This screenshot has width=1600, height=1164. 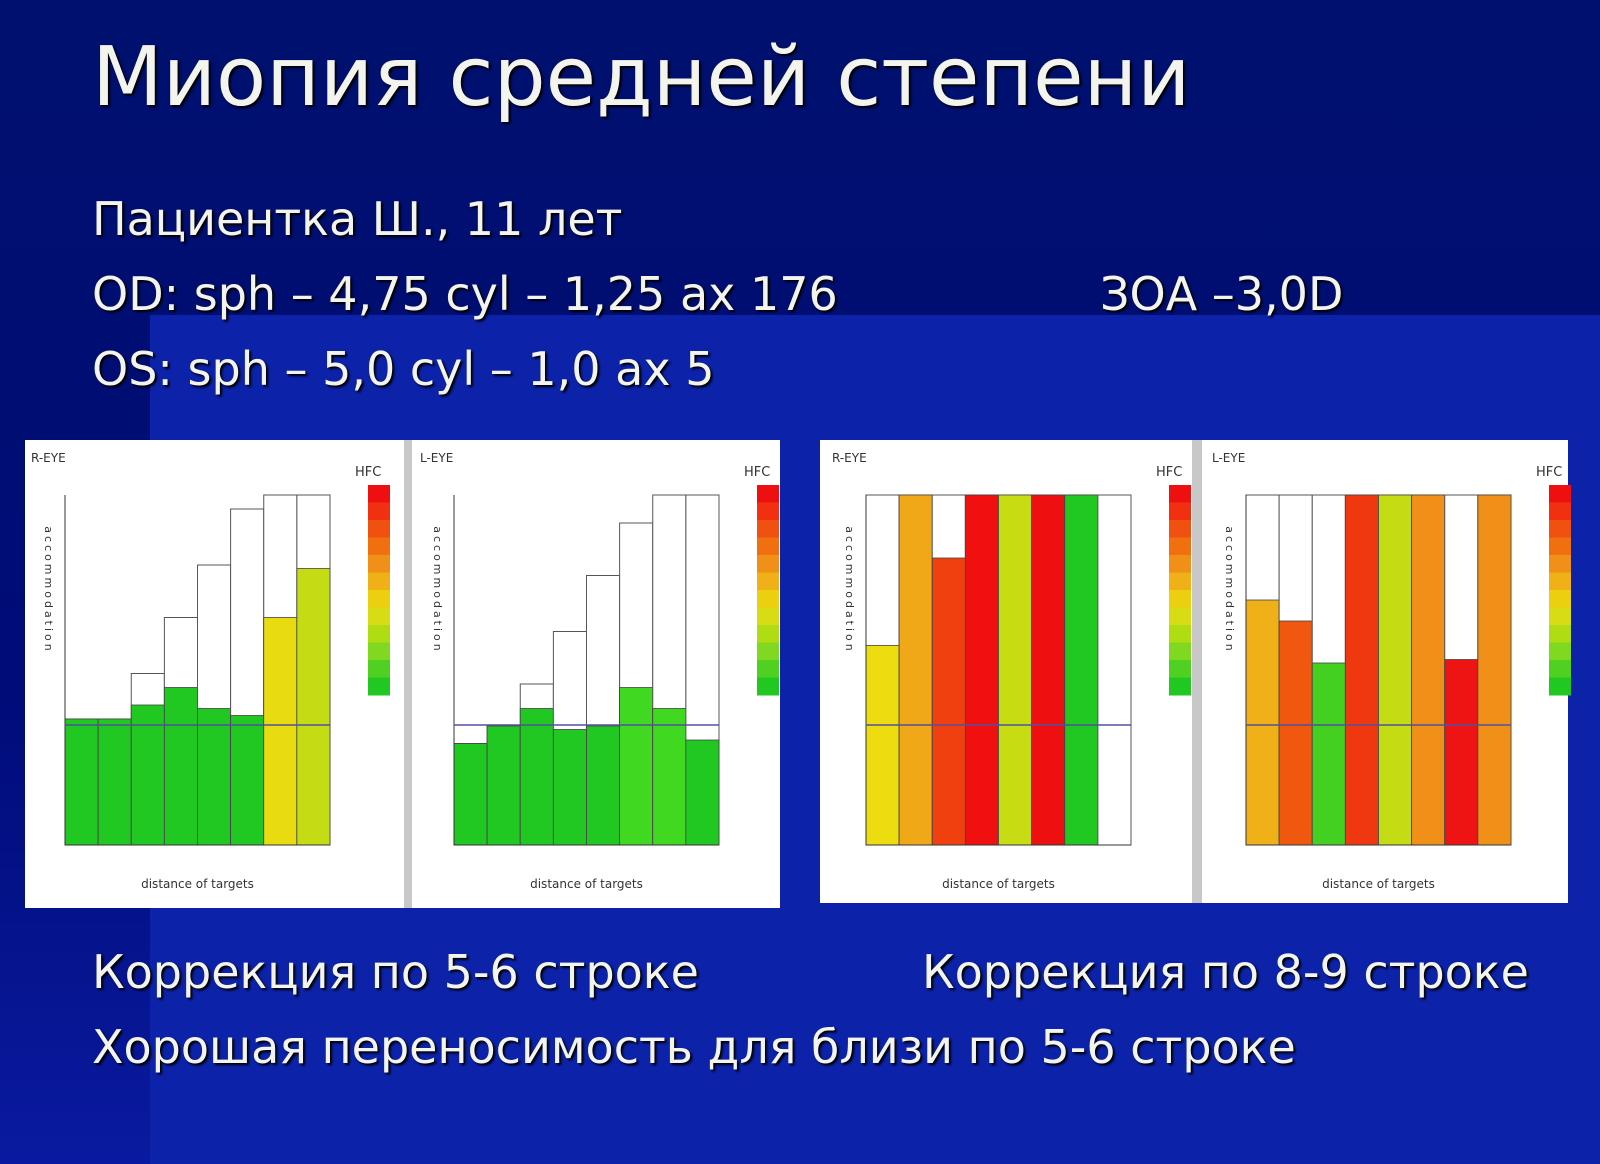 I want to click on patient-line: Пациентка Ш., 11 лет, so click(x=357, y=219).